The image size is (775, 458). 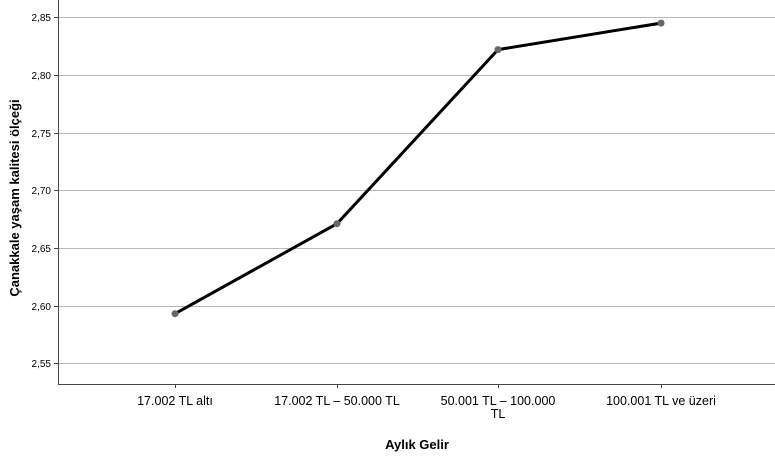 I want to click on y-axis-title: Çanakkale yaşam kalitesi ölçeği, so click(x=14, y=197).